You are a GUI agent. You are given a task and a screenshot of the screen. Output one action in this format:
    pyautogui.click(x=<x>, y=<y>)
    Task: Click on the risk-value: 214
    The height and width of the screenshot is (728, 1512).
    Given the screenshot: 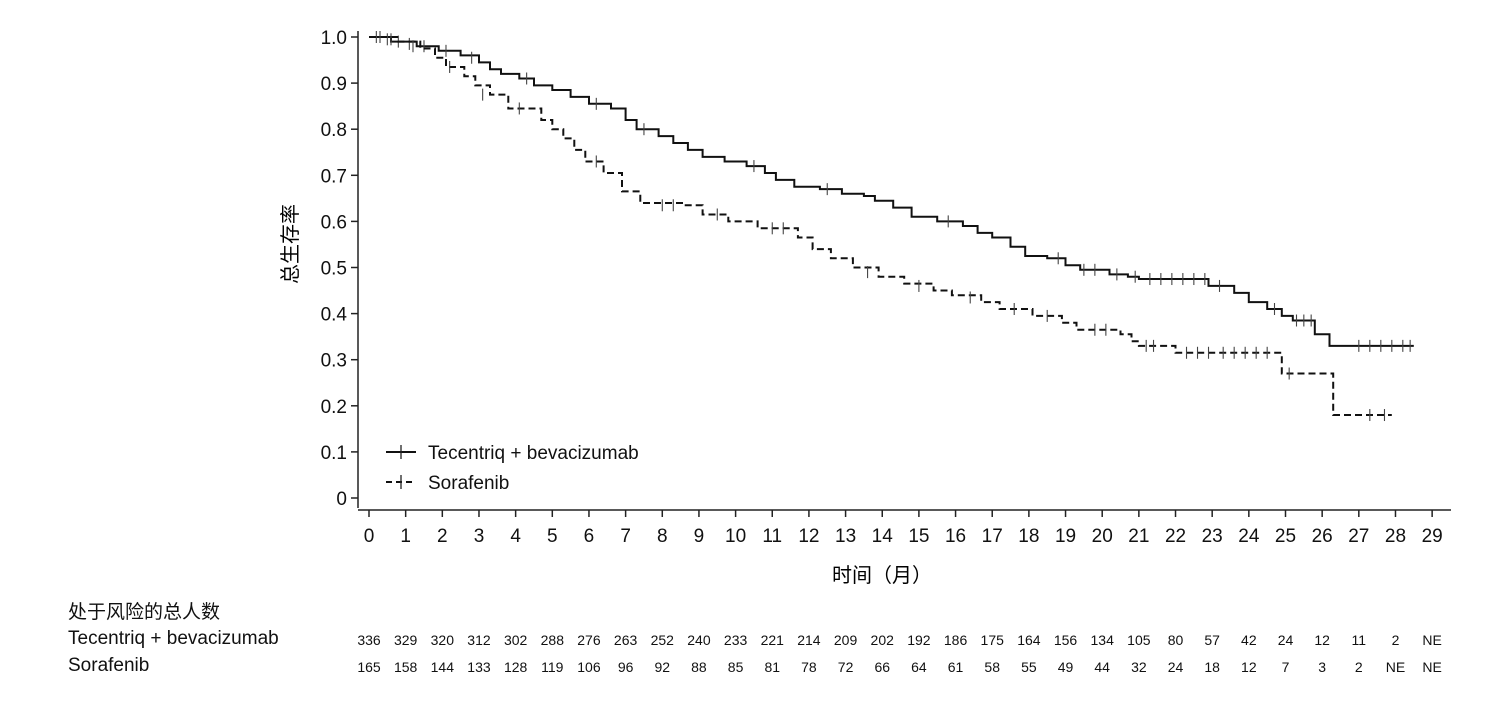 What is the action you would take?
    pyautogui.click(x=809, y=640)
    